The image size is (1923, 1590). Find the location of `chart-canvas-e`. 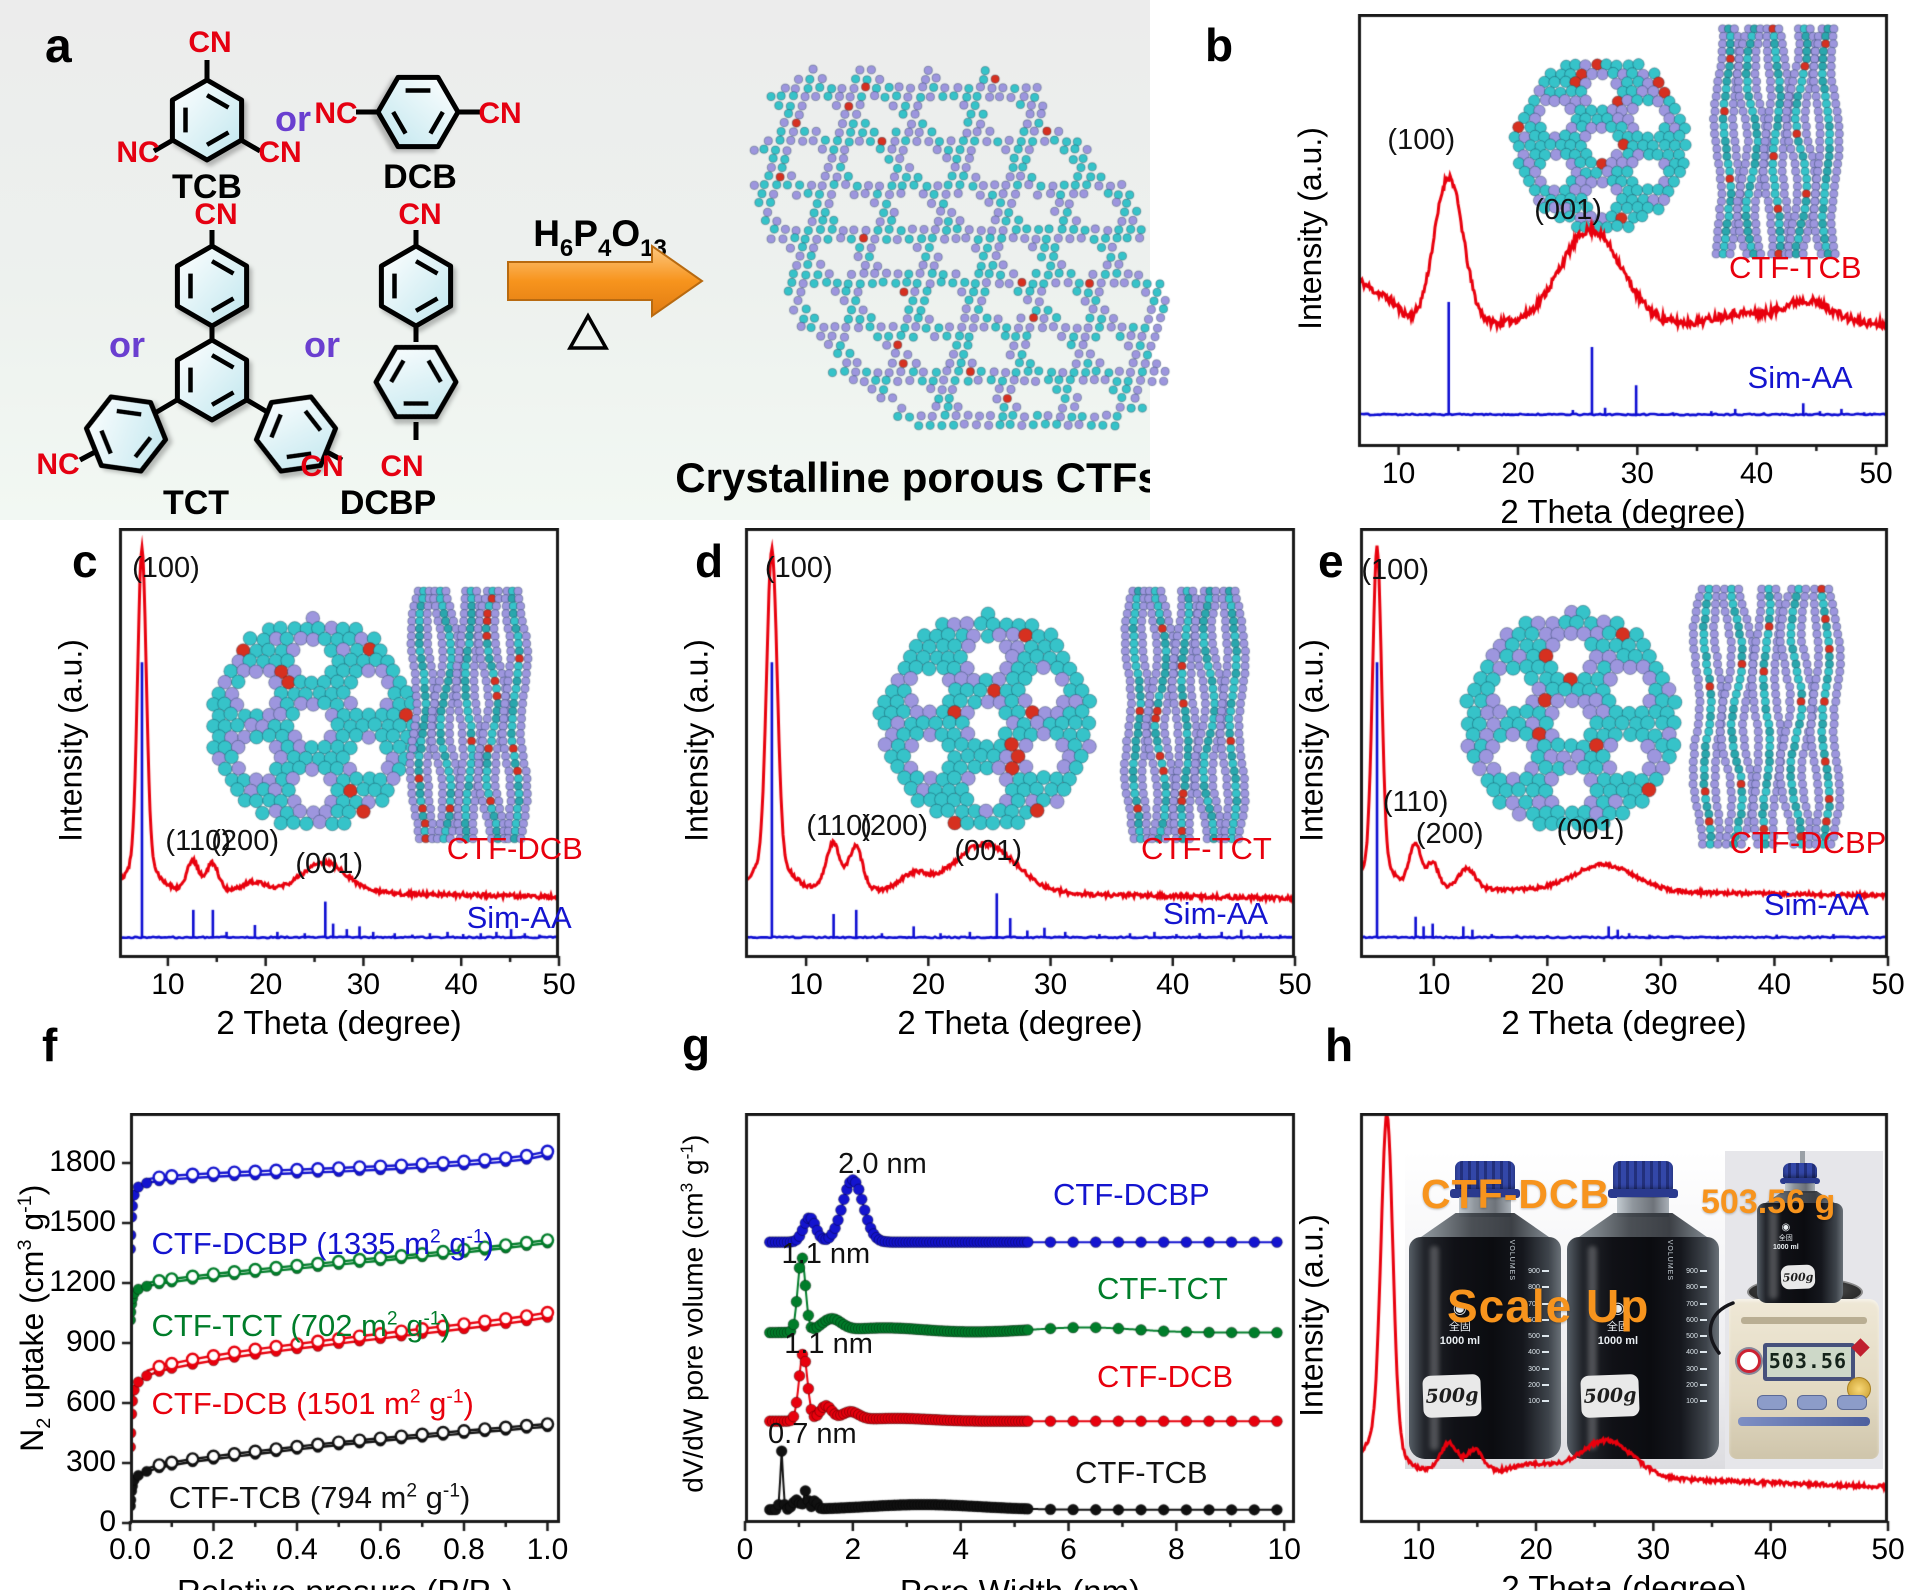

chart-canvas-e is located at coordinates (1624, 751).